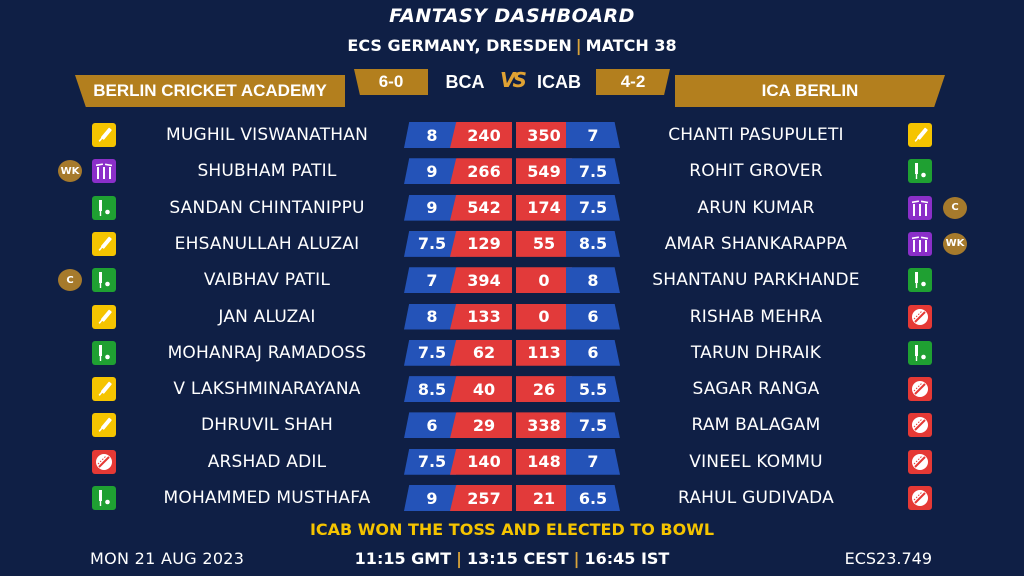  What do you see at coordinates (955, 207) in the screenshot?
I see `captain-badge: C` at bounding box center [955, 207].